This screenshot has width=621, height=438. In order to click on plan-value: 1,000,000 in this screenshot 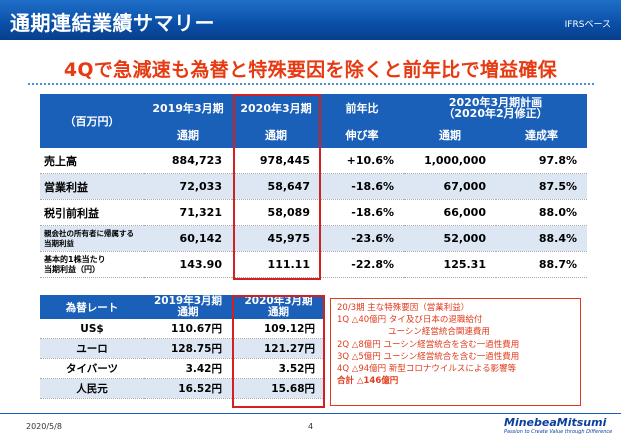, I will do `click(450, 161)`.